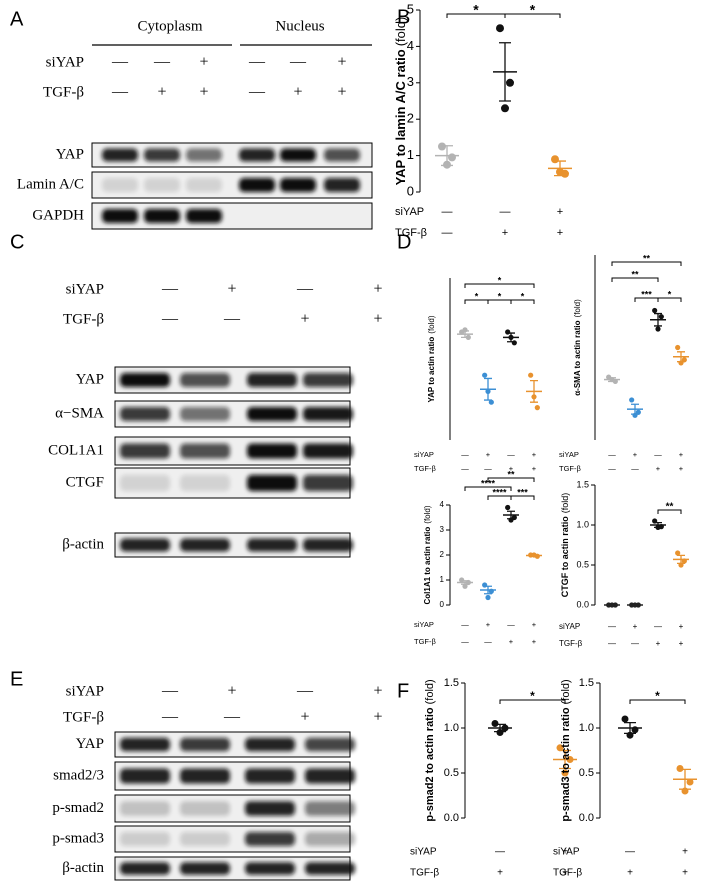  What do you see at coordinates (442, 579) in the screenshot?
I see `y-tick-label: 1` at bounding box center [442, 579].